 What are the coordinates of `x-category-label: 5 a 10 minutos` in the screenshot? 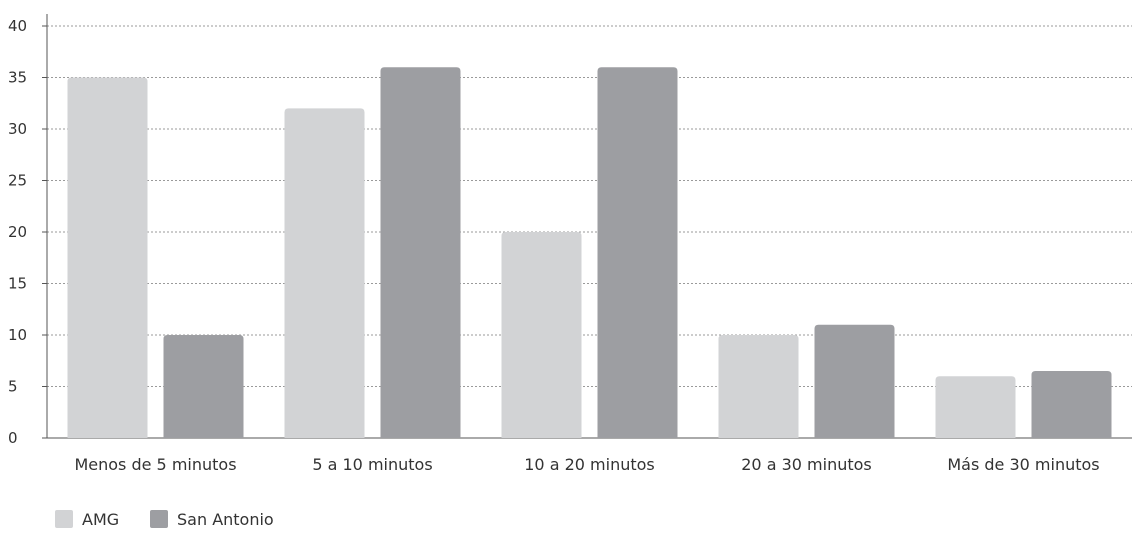 It's located at (372, 464).